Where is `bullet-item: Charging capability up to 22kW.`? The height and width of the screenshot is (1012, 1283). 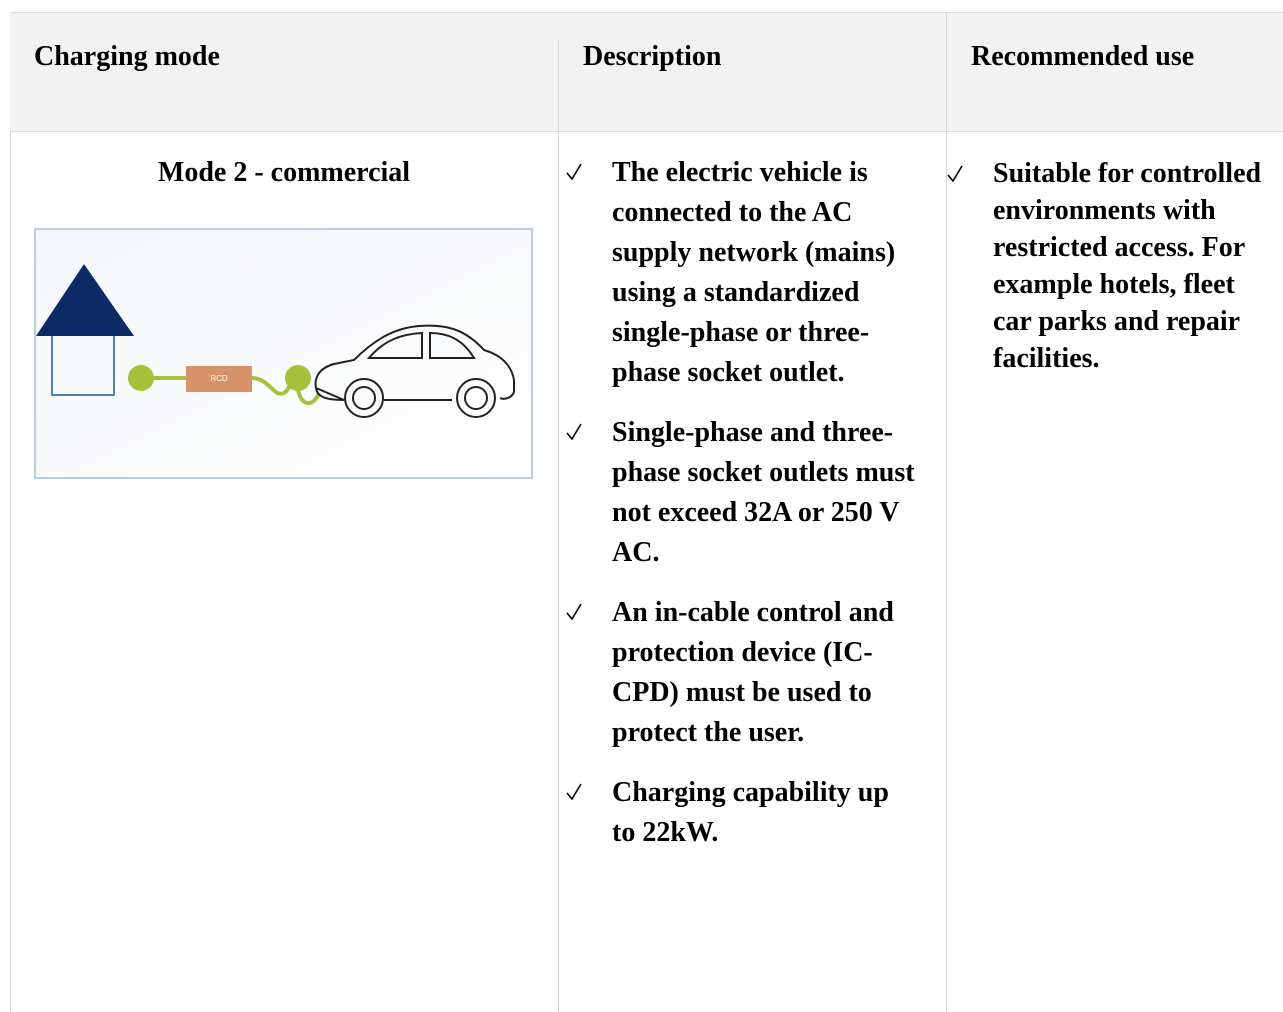 bullet-item: Charging capability up to 22kW. is located at coordinates (741, 813).